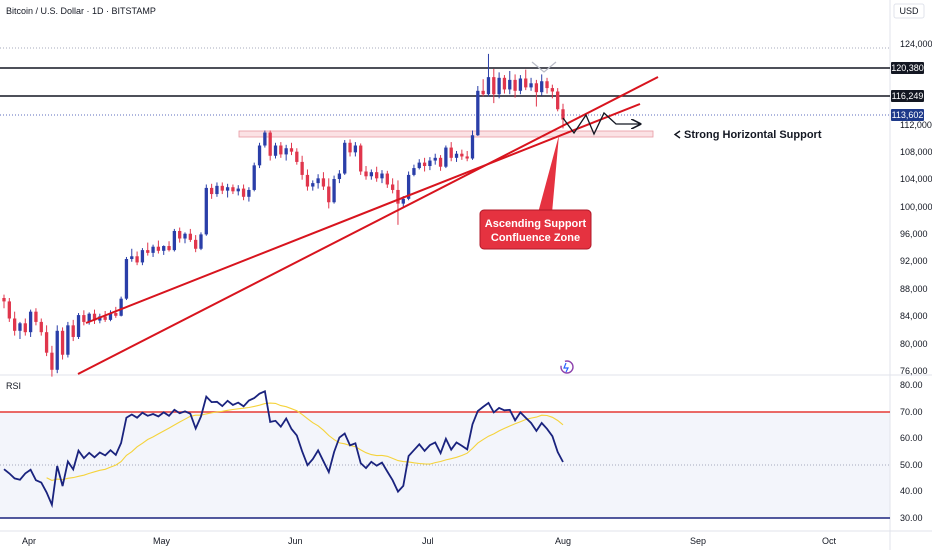 Image resolution: width=932 pixels, height=550 pixels. Describe the element at coordinates (283, 449) in the screenshot. I see `rsi-line` at that location.